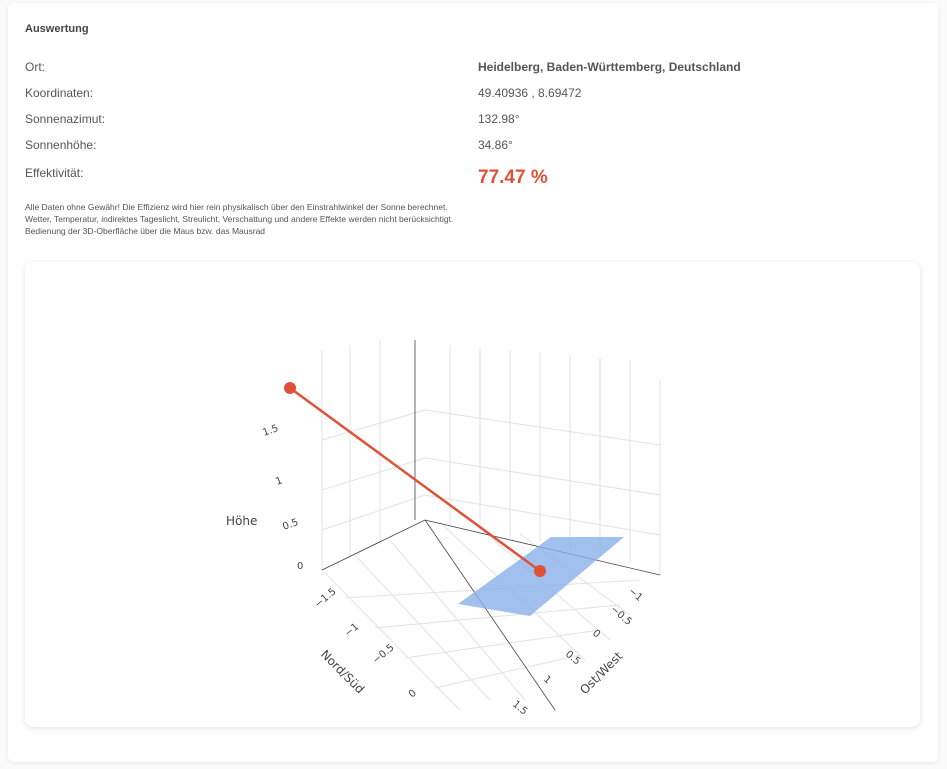  What do you see at coordinates (572, 658) in the screenshot?
I see `x-tick: 0.5` at bounding box center [572, 658].